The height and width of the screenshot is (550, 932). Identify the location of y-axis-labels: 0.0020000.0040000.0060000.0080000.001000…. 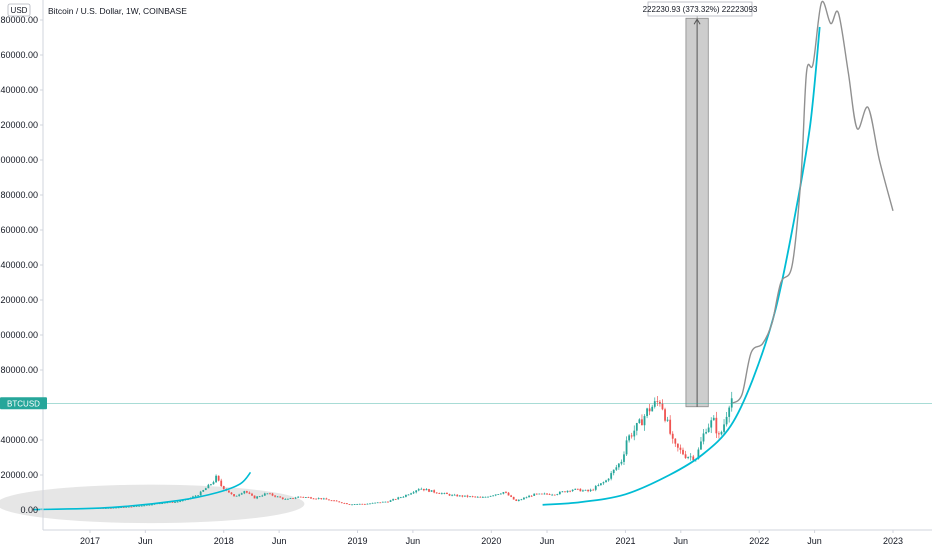
(21, 265).